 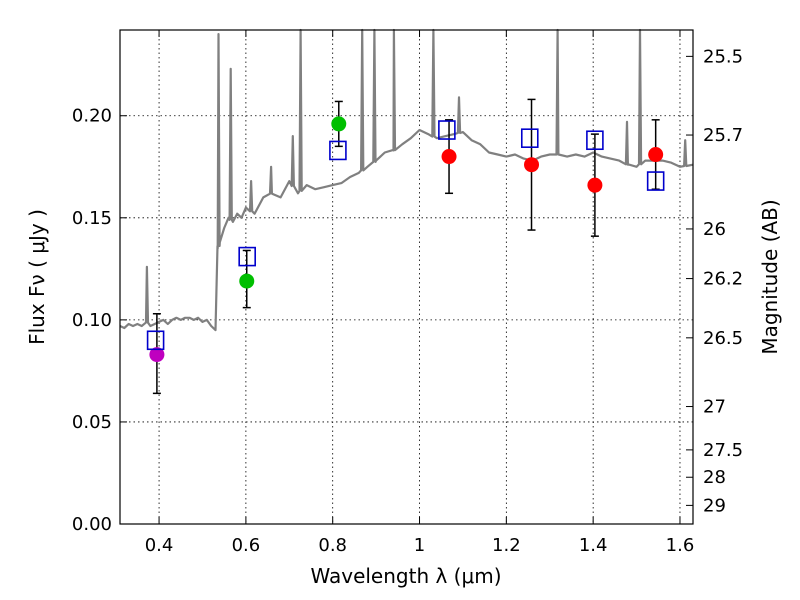 I want to click on y2-tick-label: 27.5, so click(x=723, y=450).